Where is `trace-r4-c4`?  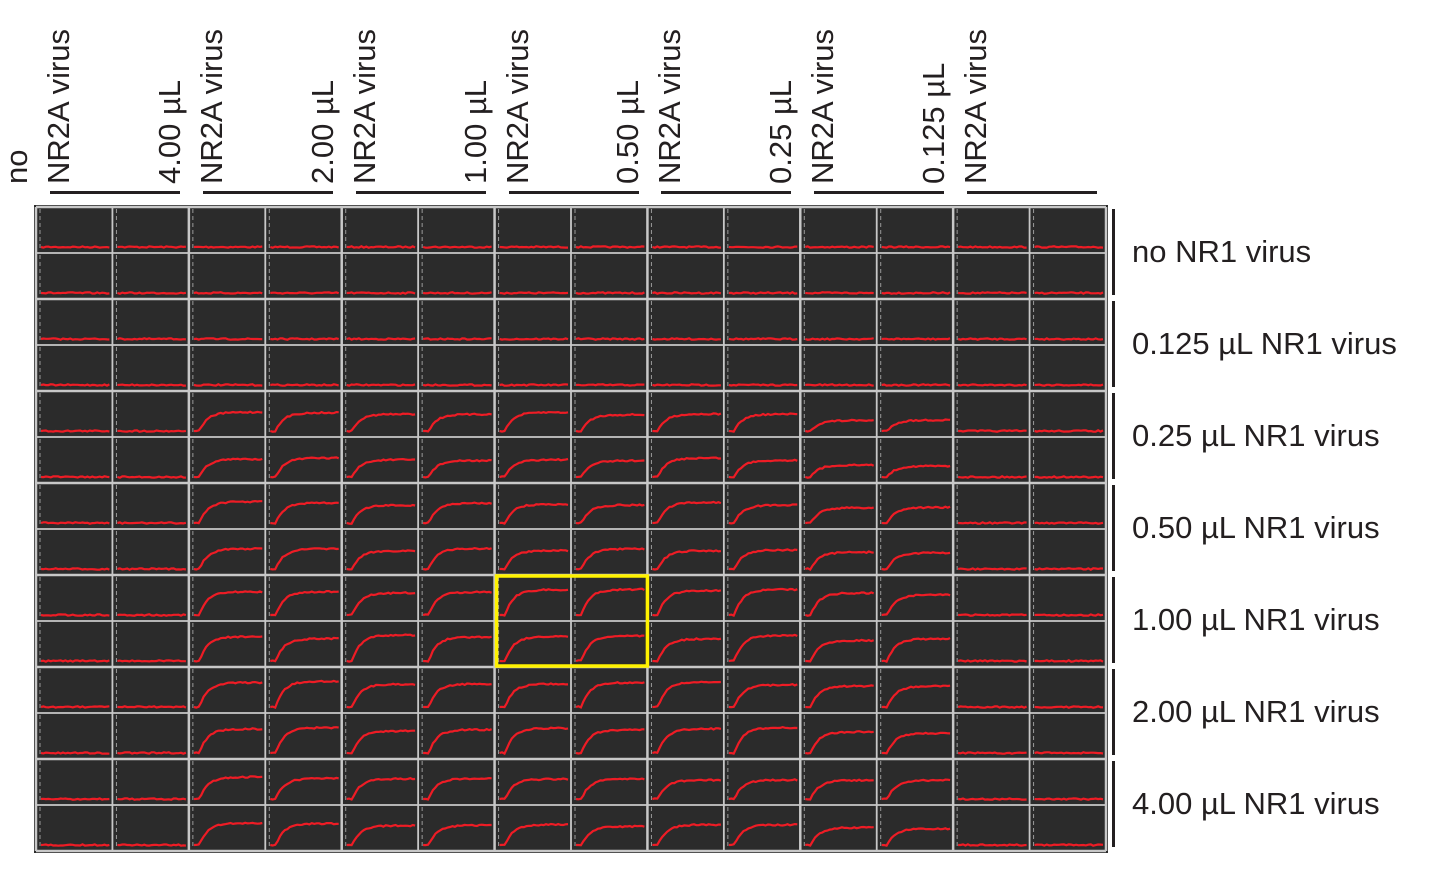 trace-r4-c4 is located at coordinates (381, 422).